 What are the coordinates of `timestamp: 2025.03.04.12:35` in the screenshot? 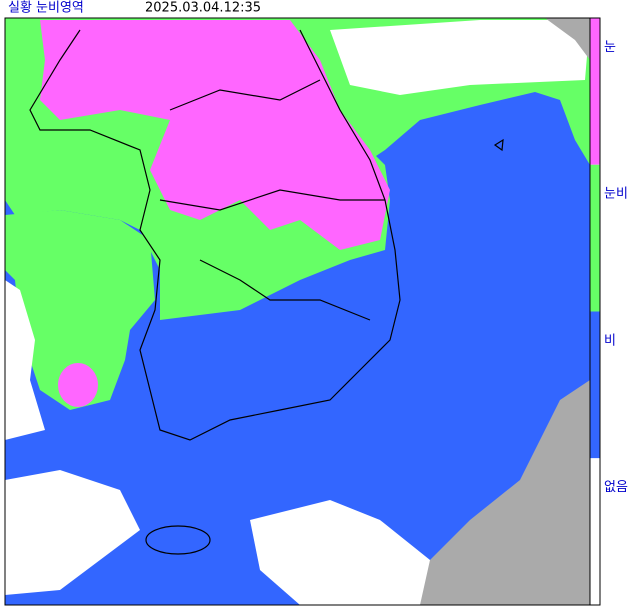 It's located at (203, 8).